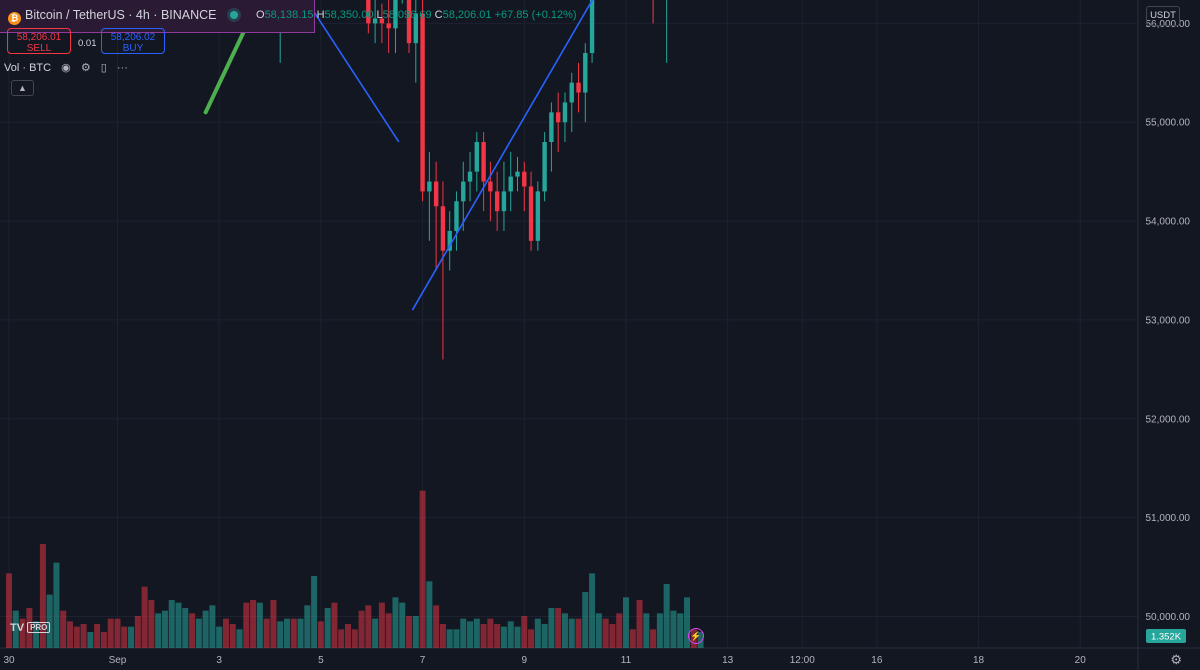 The width and height of the screenshot is (1200, 670). Describe the element at coordinates (1168, 419) in the screenshot. I see `price-axis-tick-label: 52,000.00` at that location.